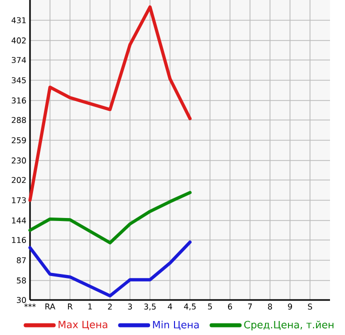  I want to click on y-tick-label: 259, so click(19, 140).